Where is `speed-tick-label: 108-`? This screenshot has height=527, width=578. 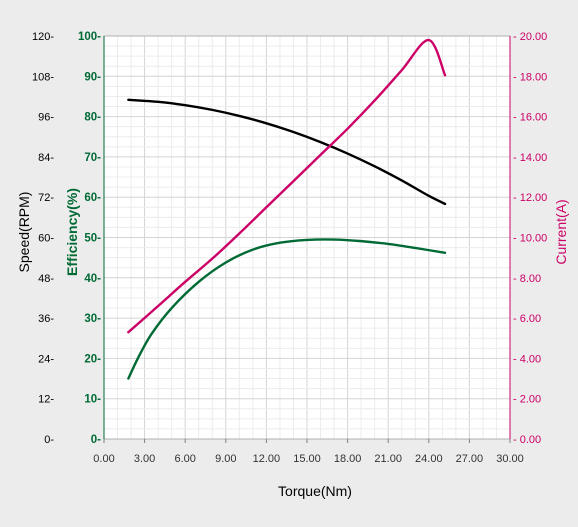 speed-tick-label: 108- is located at coordinates (43, 77).